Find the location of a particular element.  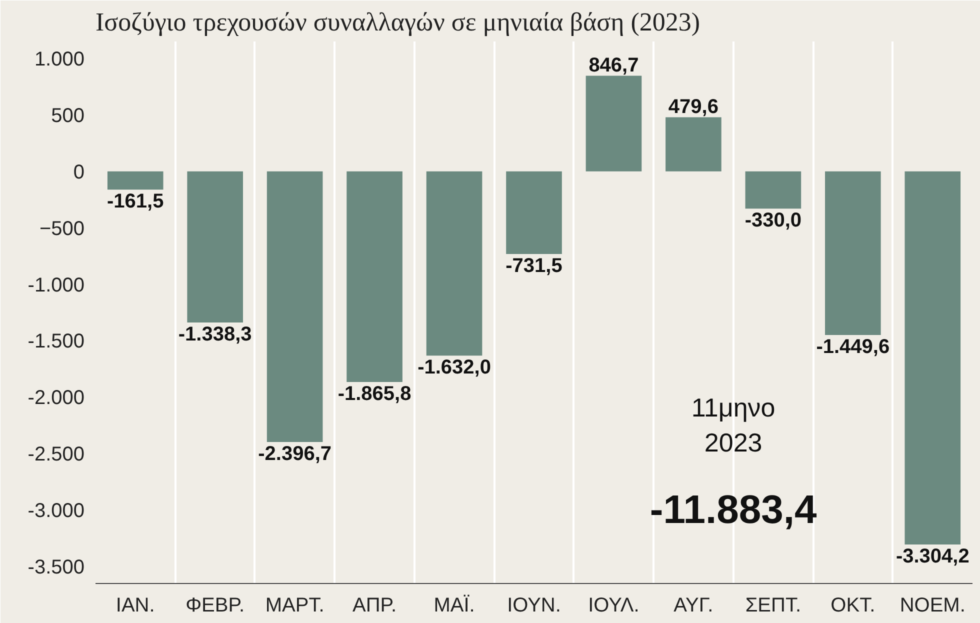

y-tick-label: 500 is located at coordinates (68, 115).